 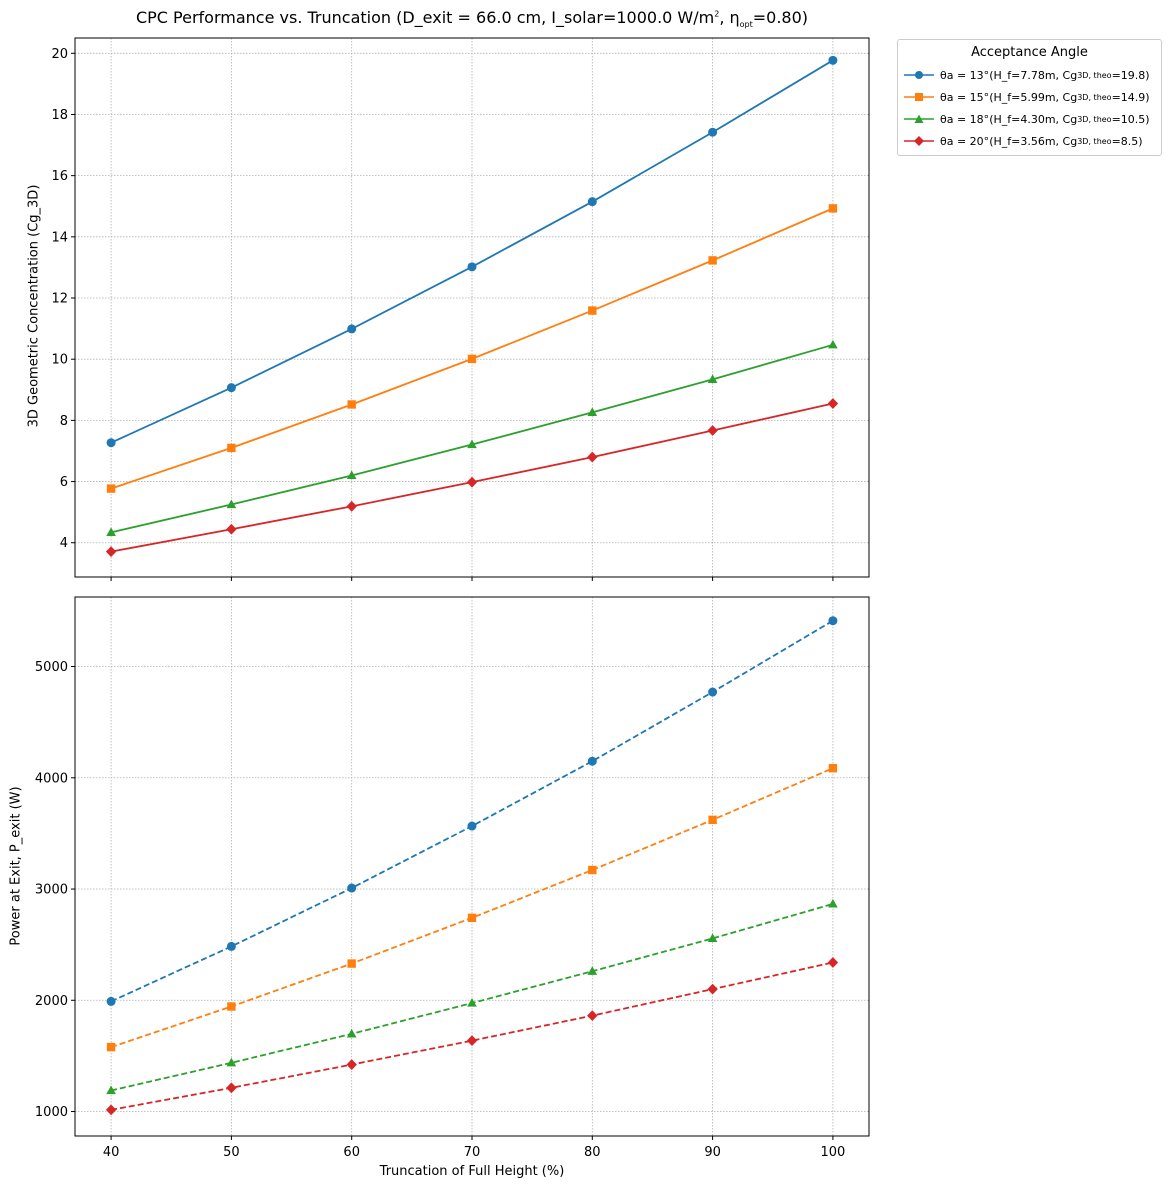 What do you see at coordinates (351, 1152) in the screenshot?
I see `x-tick-label: 60` at bounding box center [351, 1152].